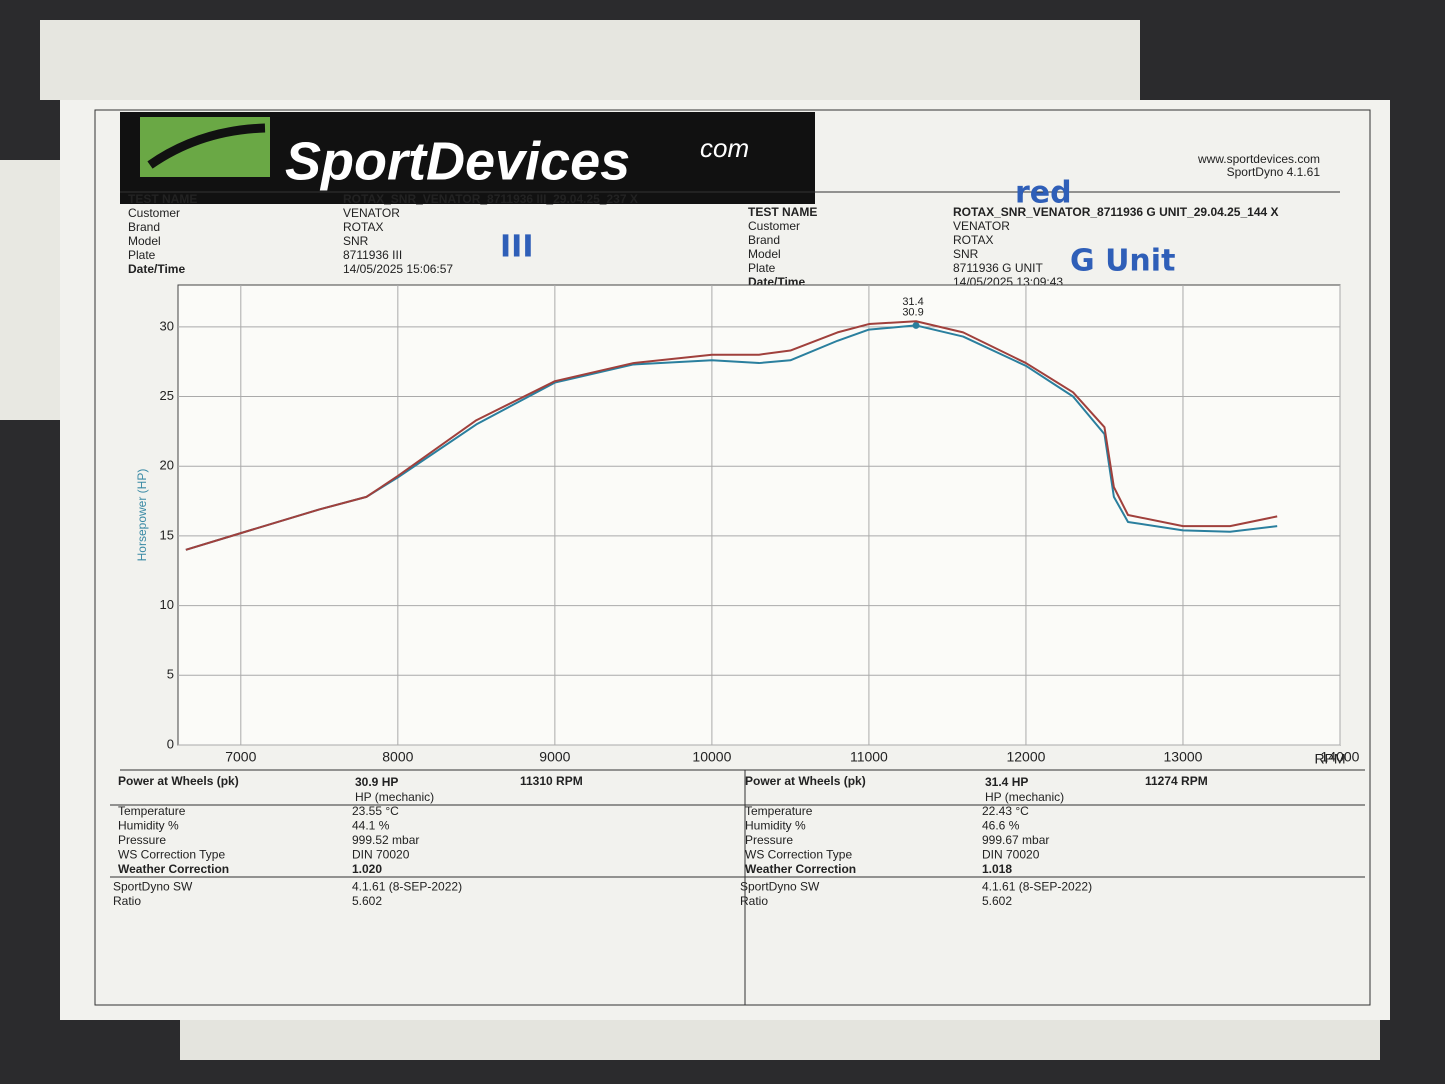 Image resolution: width=1445 pixels, height=1084 pixels. What do you see at coordinates (367, 869) in the screenshot?
I see `result-value: 1.020` at bounding box center [367, 869].